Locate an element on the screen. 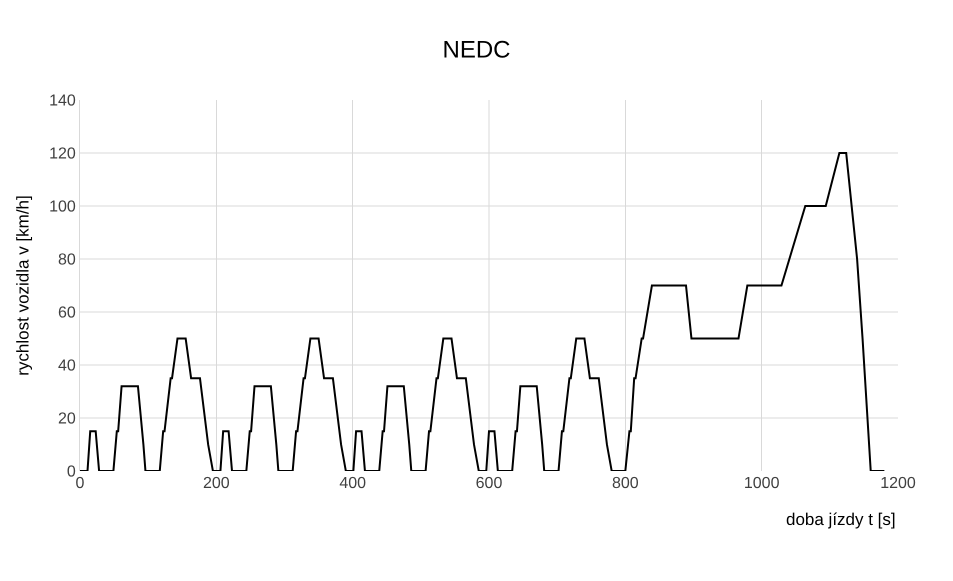 The image size is (953, 581). x-tick-label: 400 is located at coordinates (352, 483).